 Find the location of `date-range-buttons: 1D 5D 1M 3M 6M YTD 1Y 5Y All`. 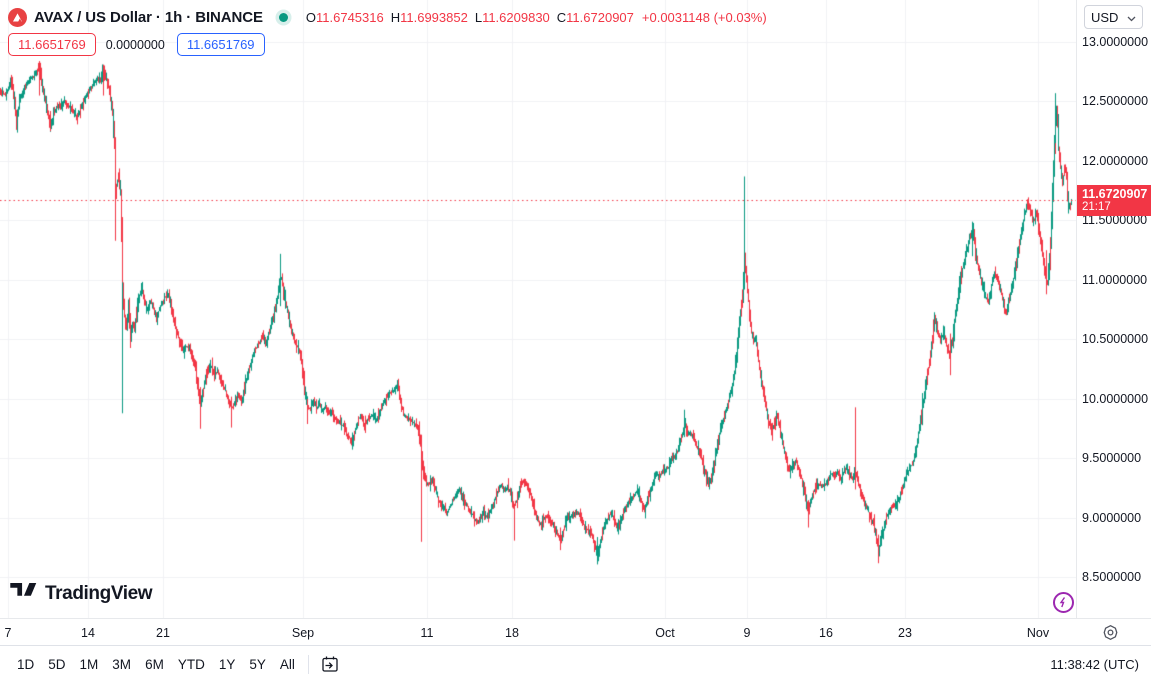

date-range-buttons: 1D 5D 1M 3M 6M YTD 1Y 5Y All is located at coordinates (156, 664).